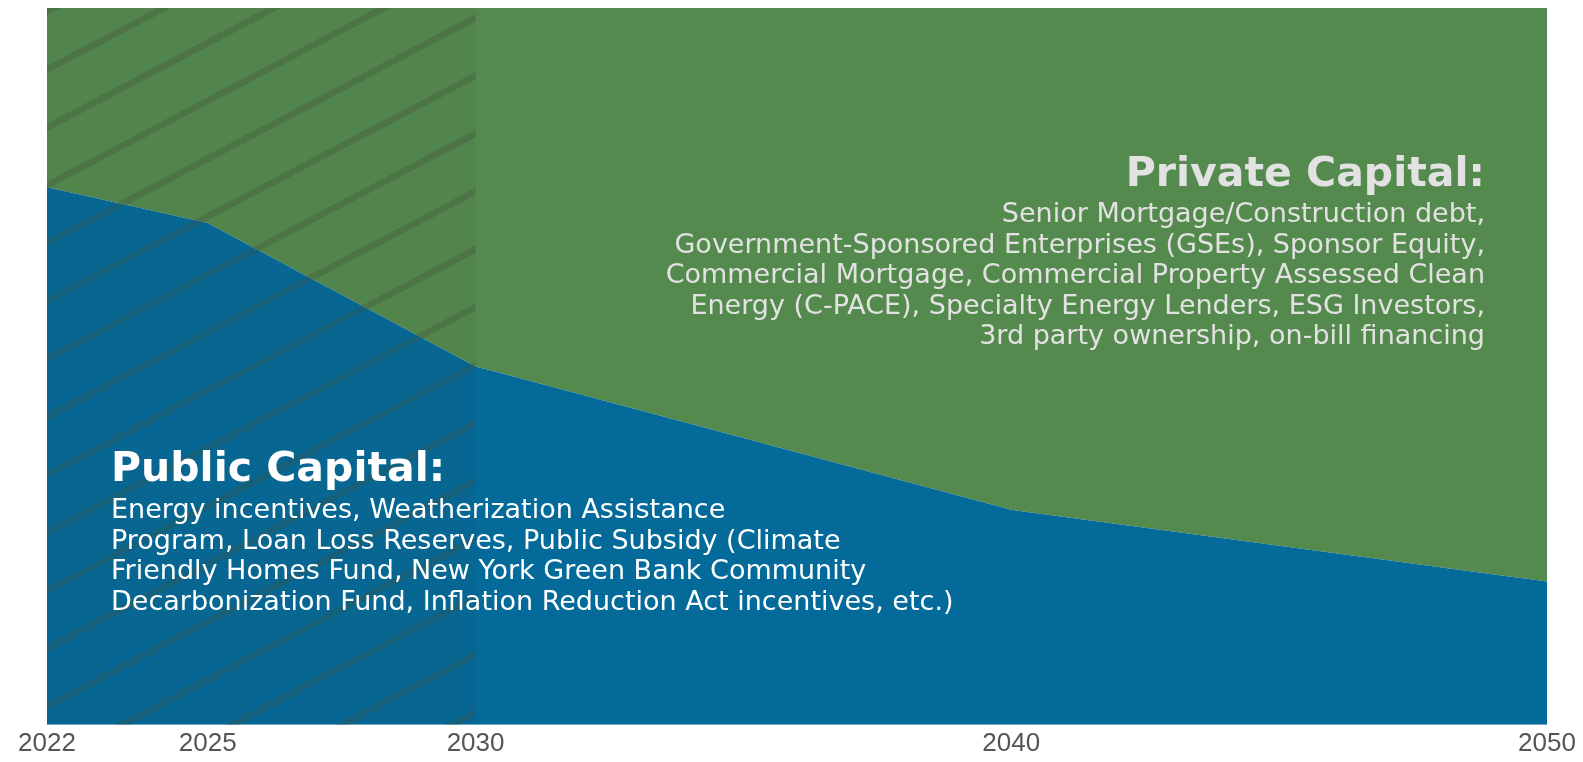 This screenshot has height=762, width=1583. I want to click on x-tick-label: 2025, so click(207, 741).